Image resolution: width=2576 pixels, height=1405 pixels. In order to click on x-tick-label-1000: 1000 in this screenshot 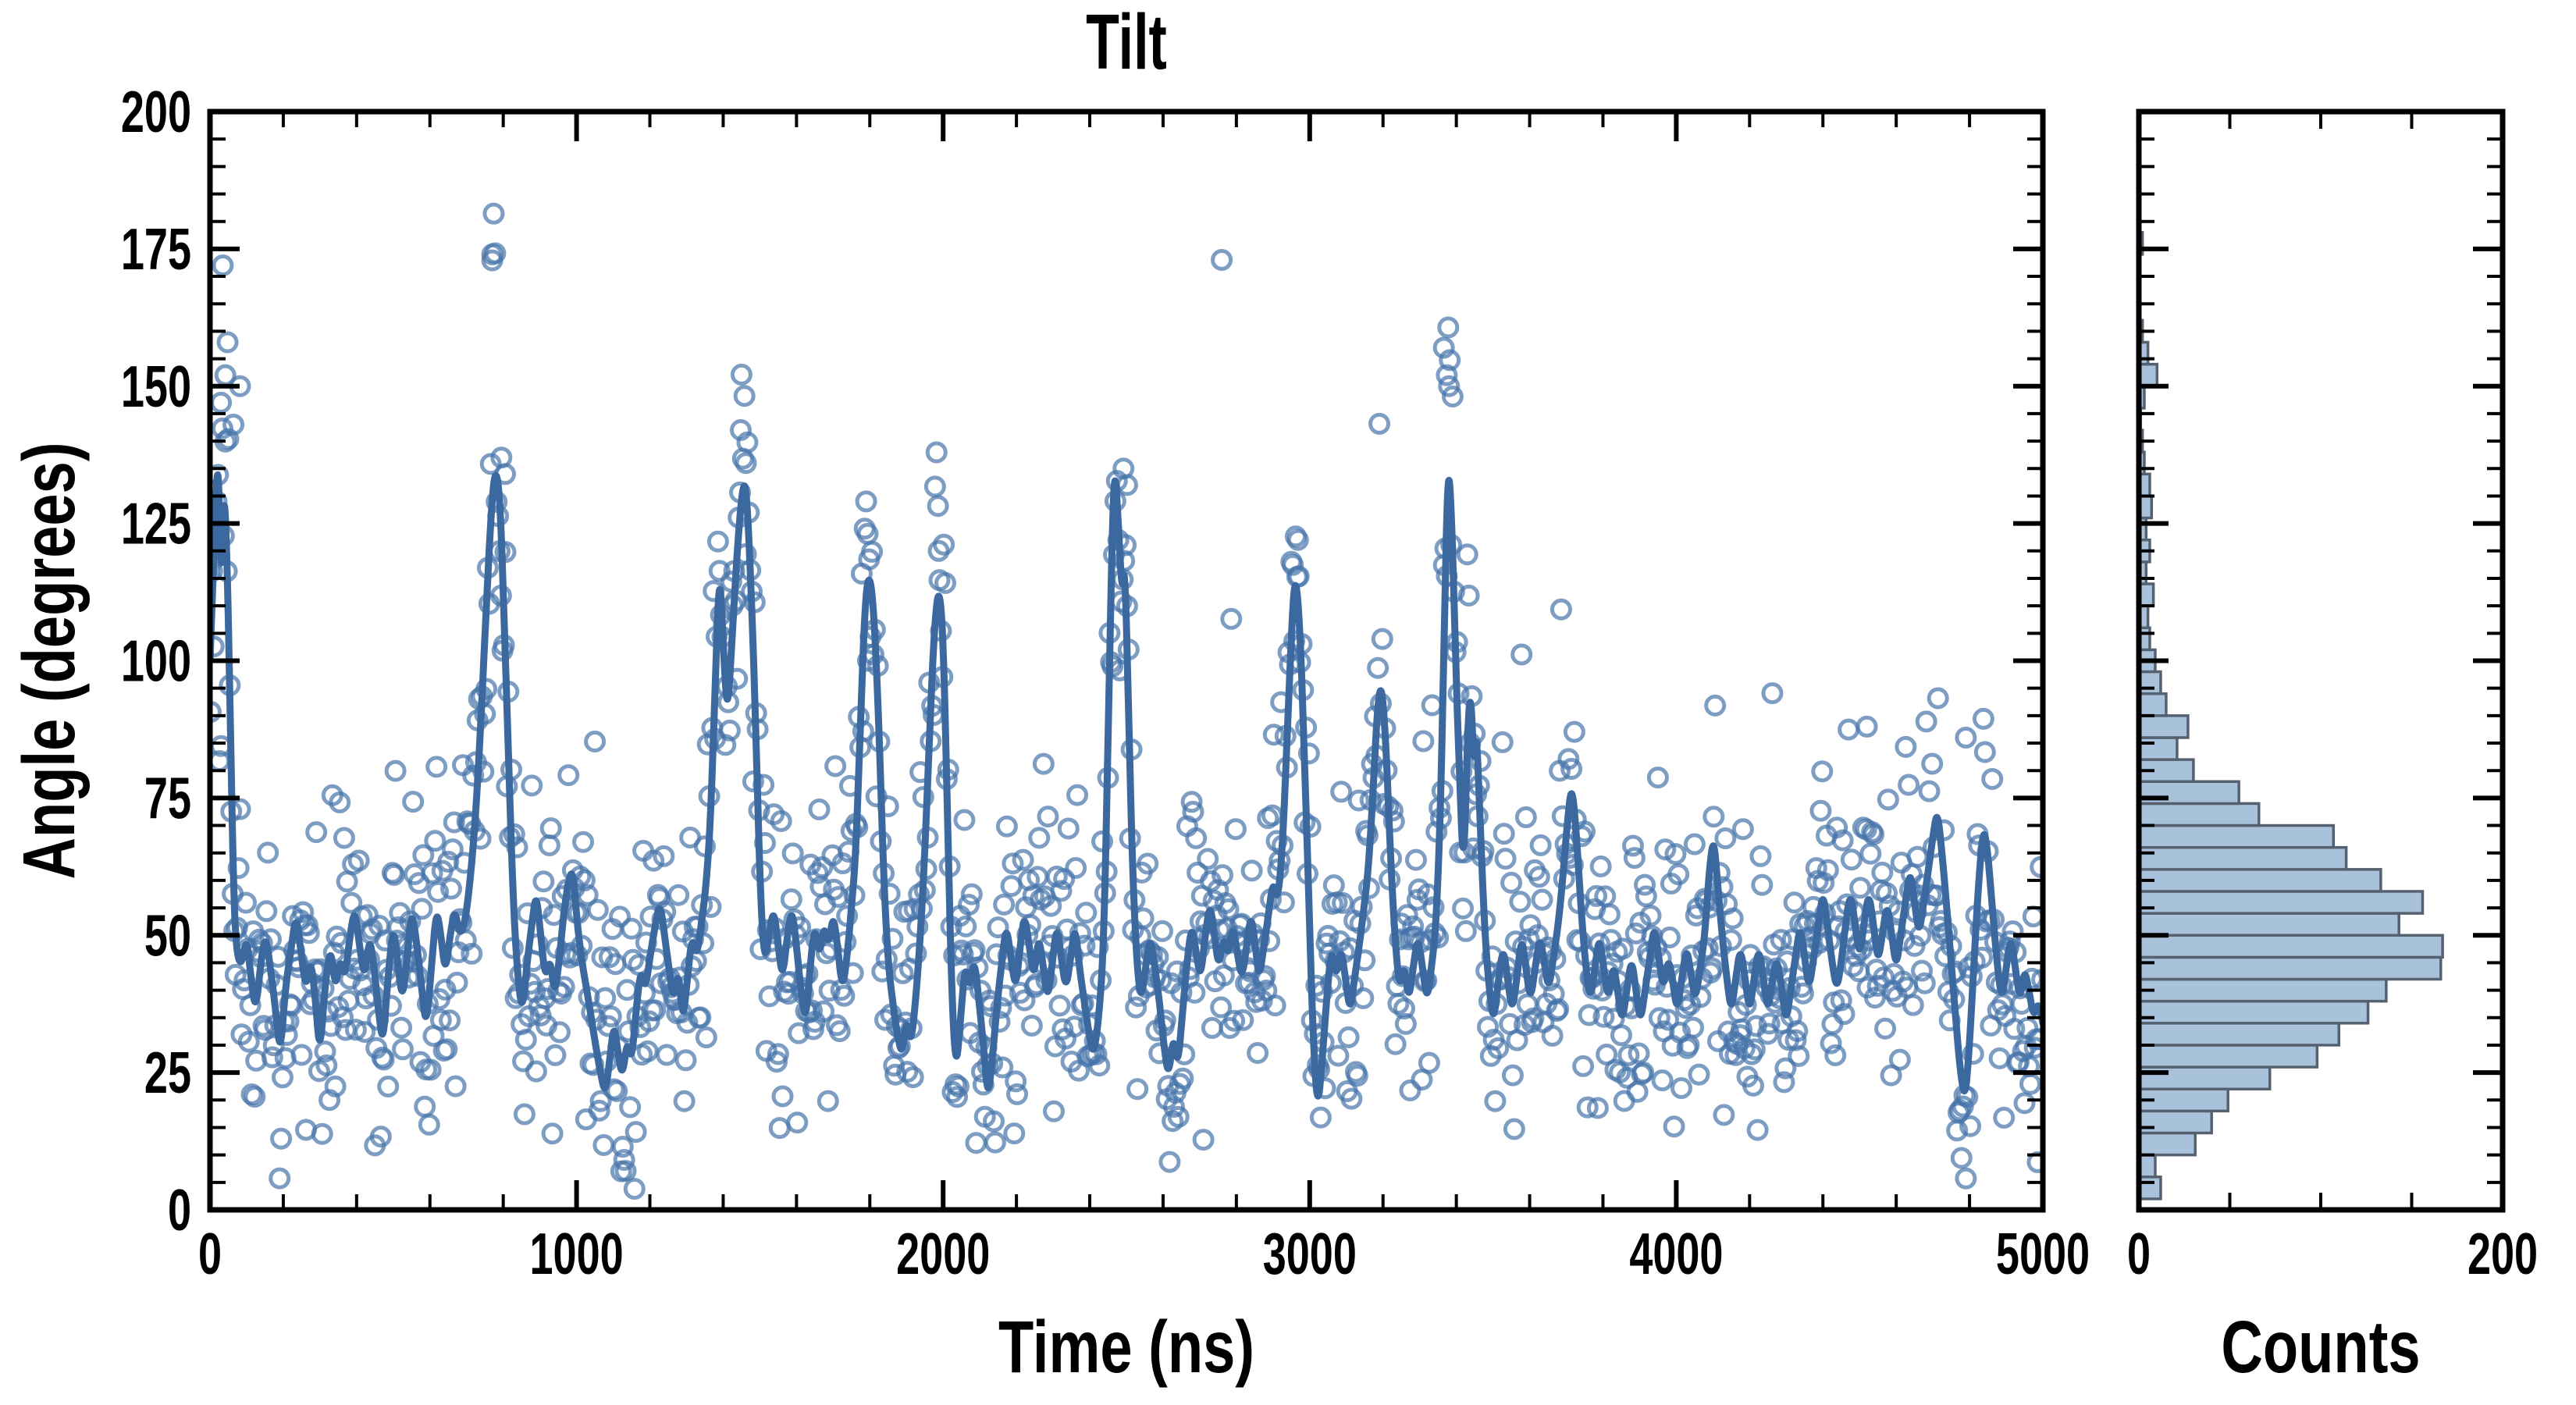, I will do `click(577, 1253)`.